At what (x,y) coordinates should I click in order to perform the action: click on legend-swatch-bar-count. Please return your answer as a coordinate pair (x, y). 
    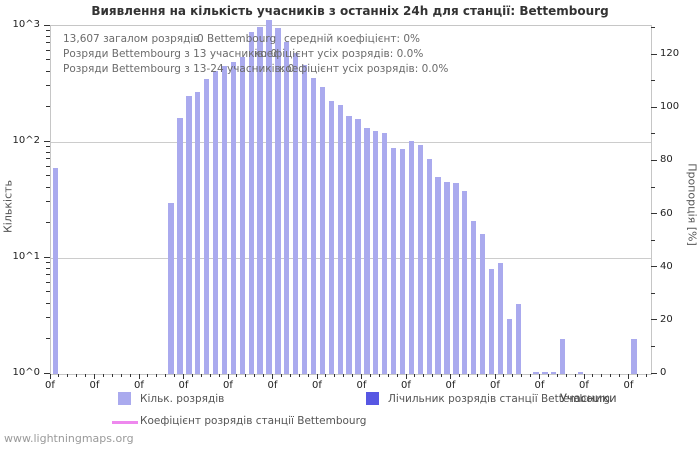
    Looking at the image, I should click on (124, 398).